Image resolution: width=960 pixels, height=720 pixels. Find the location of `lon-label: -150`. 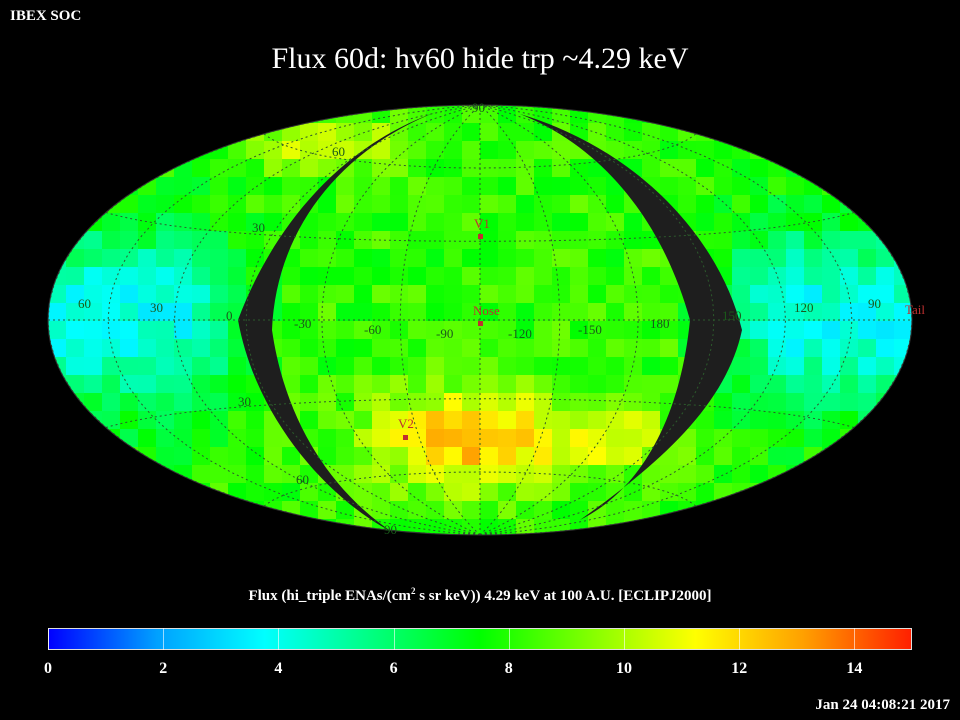

lon-label: -150 is located at coordinates (590, 329).